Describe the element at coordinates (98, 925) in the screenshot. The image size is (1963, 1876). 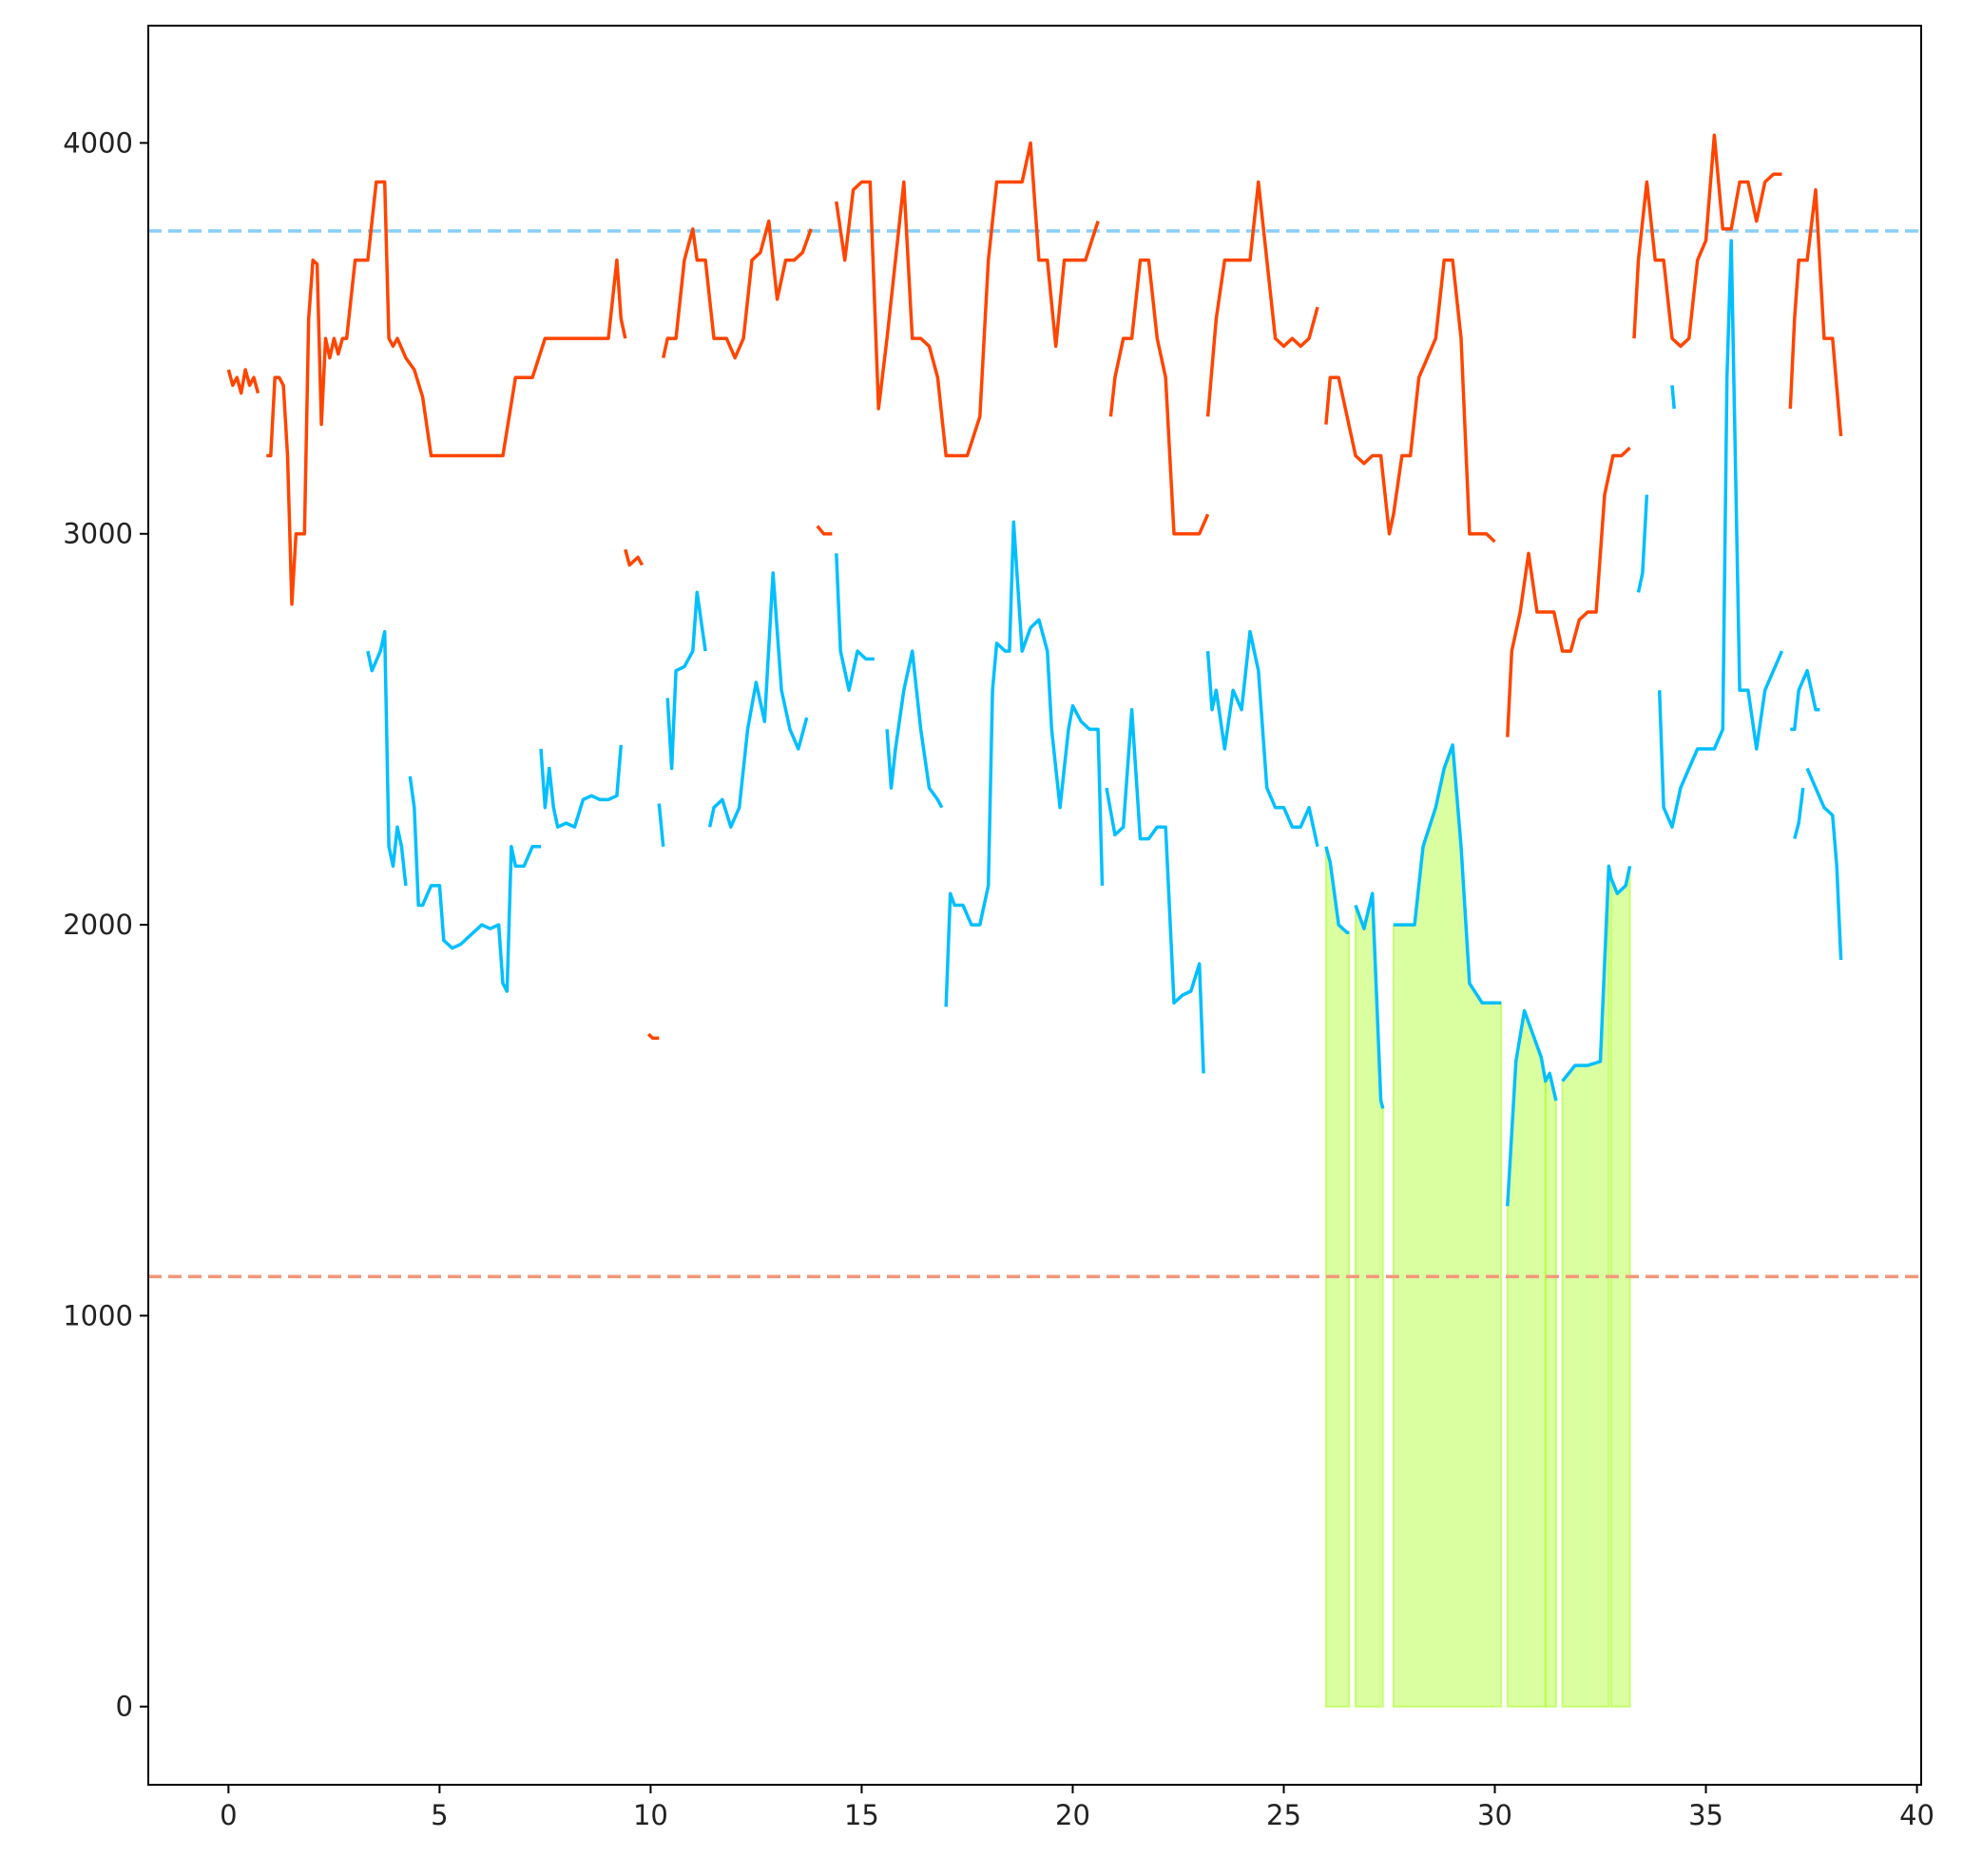
I see `y-tick-label-2000: 2000` at that location.